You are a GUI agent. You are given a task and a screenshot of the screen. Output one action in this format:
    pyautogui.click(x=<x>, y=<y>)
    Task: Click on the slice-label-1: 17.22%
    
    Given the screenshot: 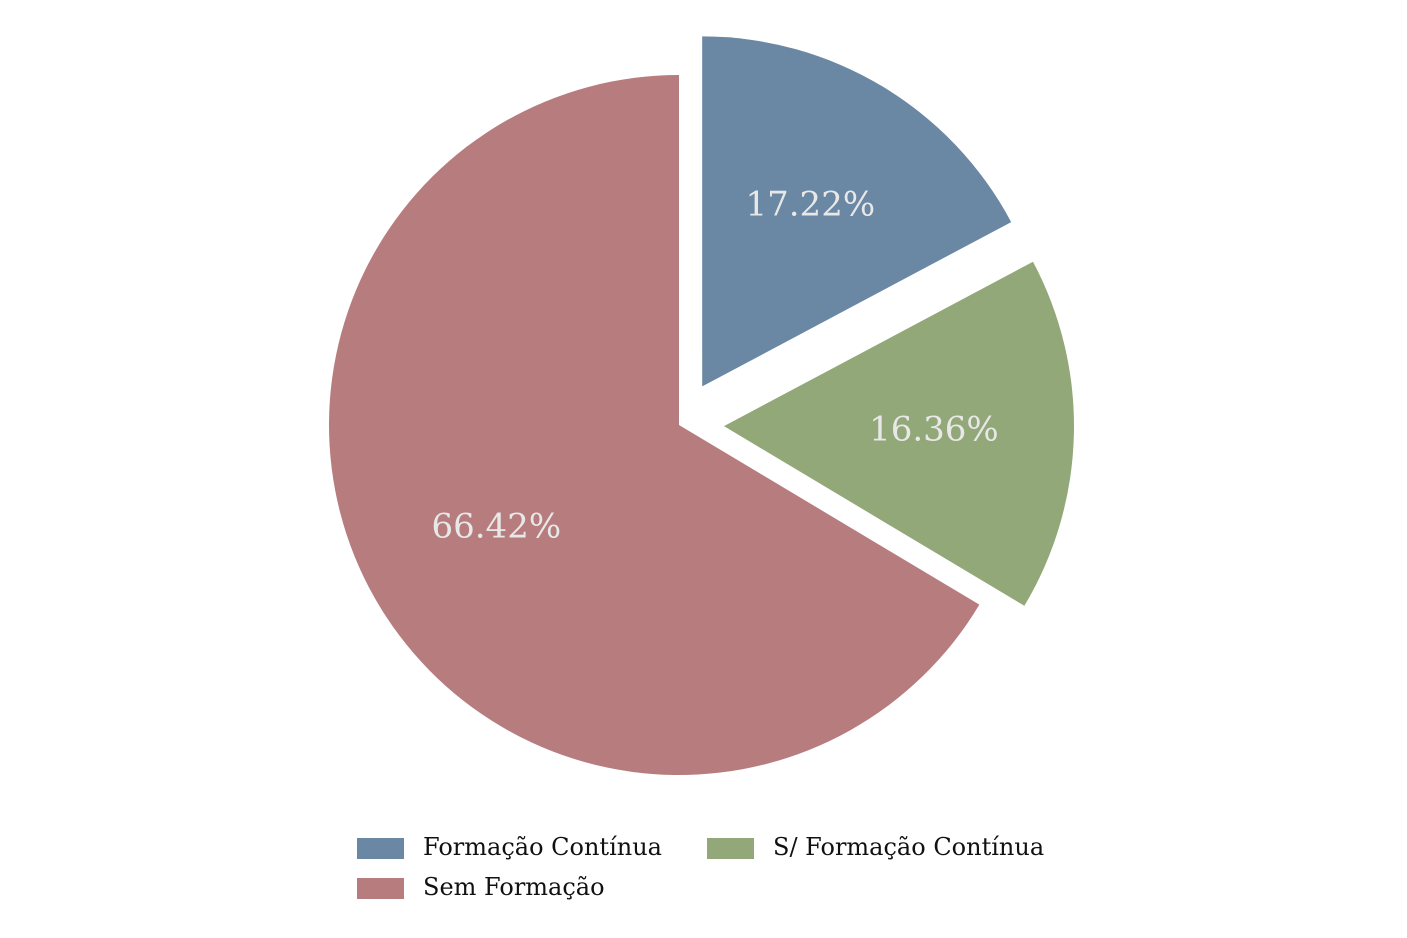 What is the action you would take?
    pyautogui.click(x=810, y=204)
    